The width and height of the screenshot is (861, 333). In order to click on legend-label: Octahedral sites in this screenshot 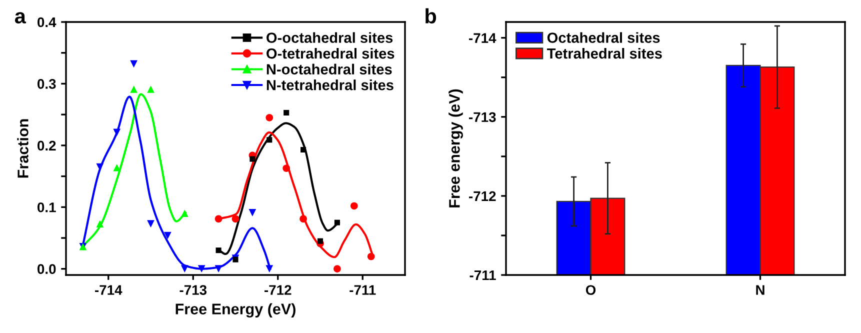, I will do `click(603, 37)`.